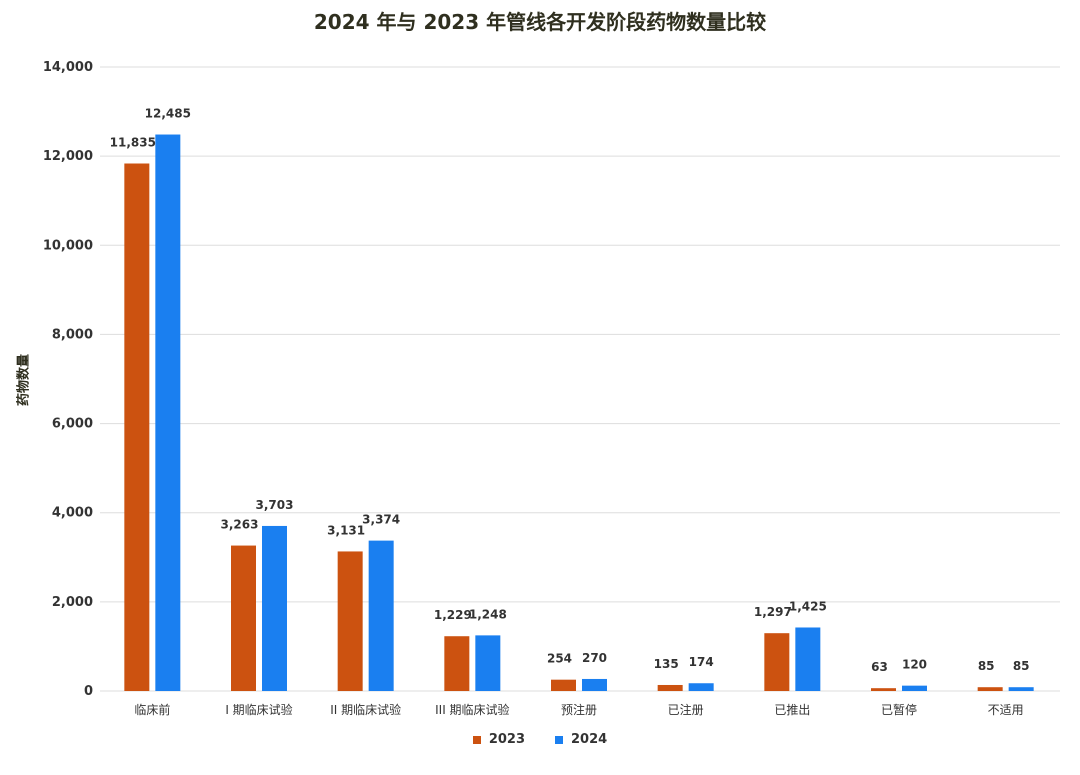 The height and width of the screenshot is (775, 1080). I want to click on data-label: 1,248, so click(488, 614).